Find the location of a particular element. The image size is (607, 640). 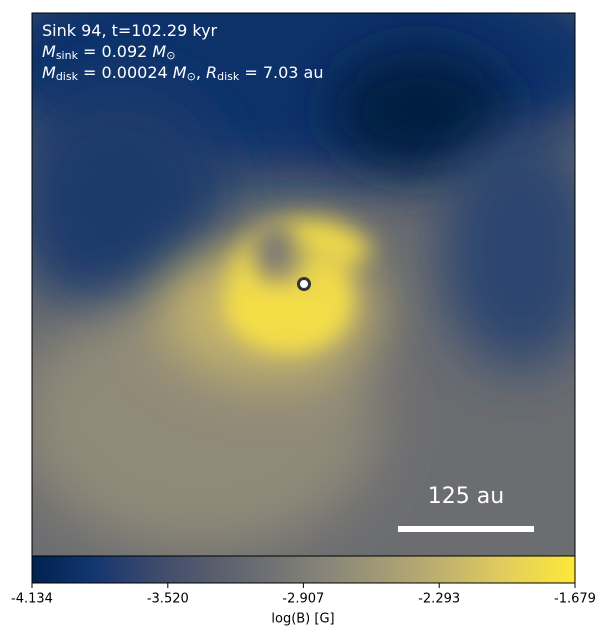

colorbar-label: log(B) [G] is located at coordinates (302, 619).